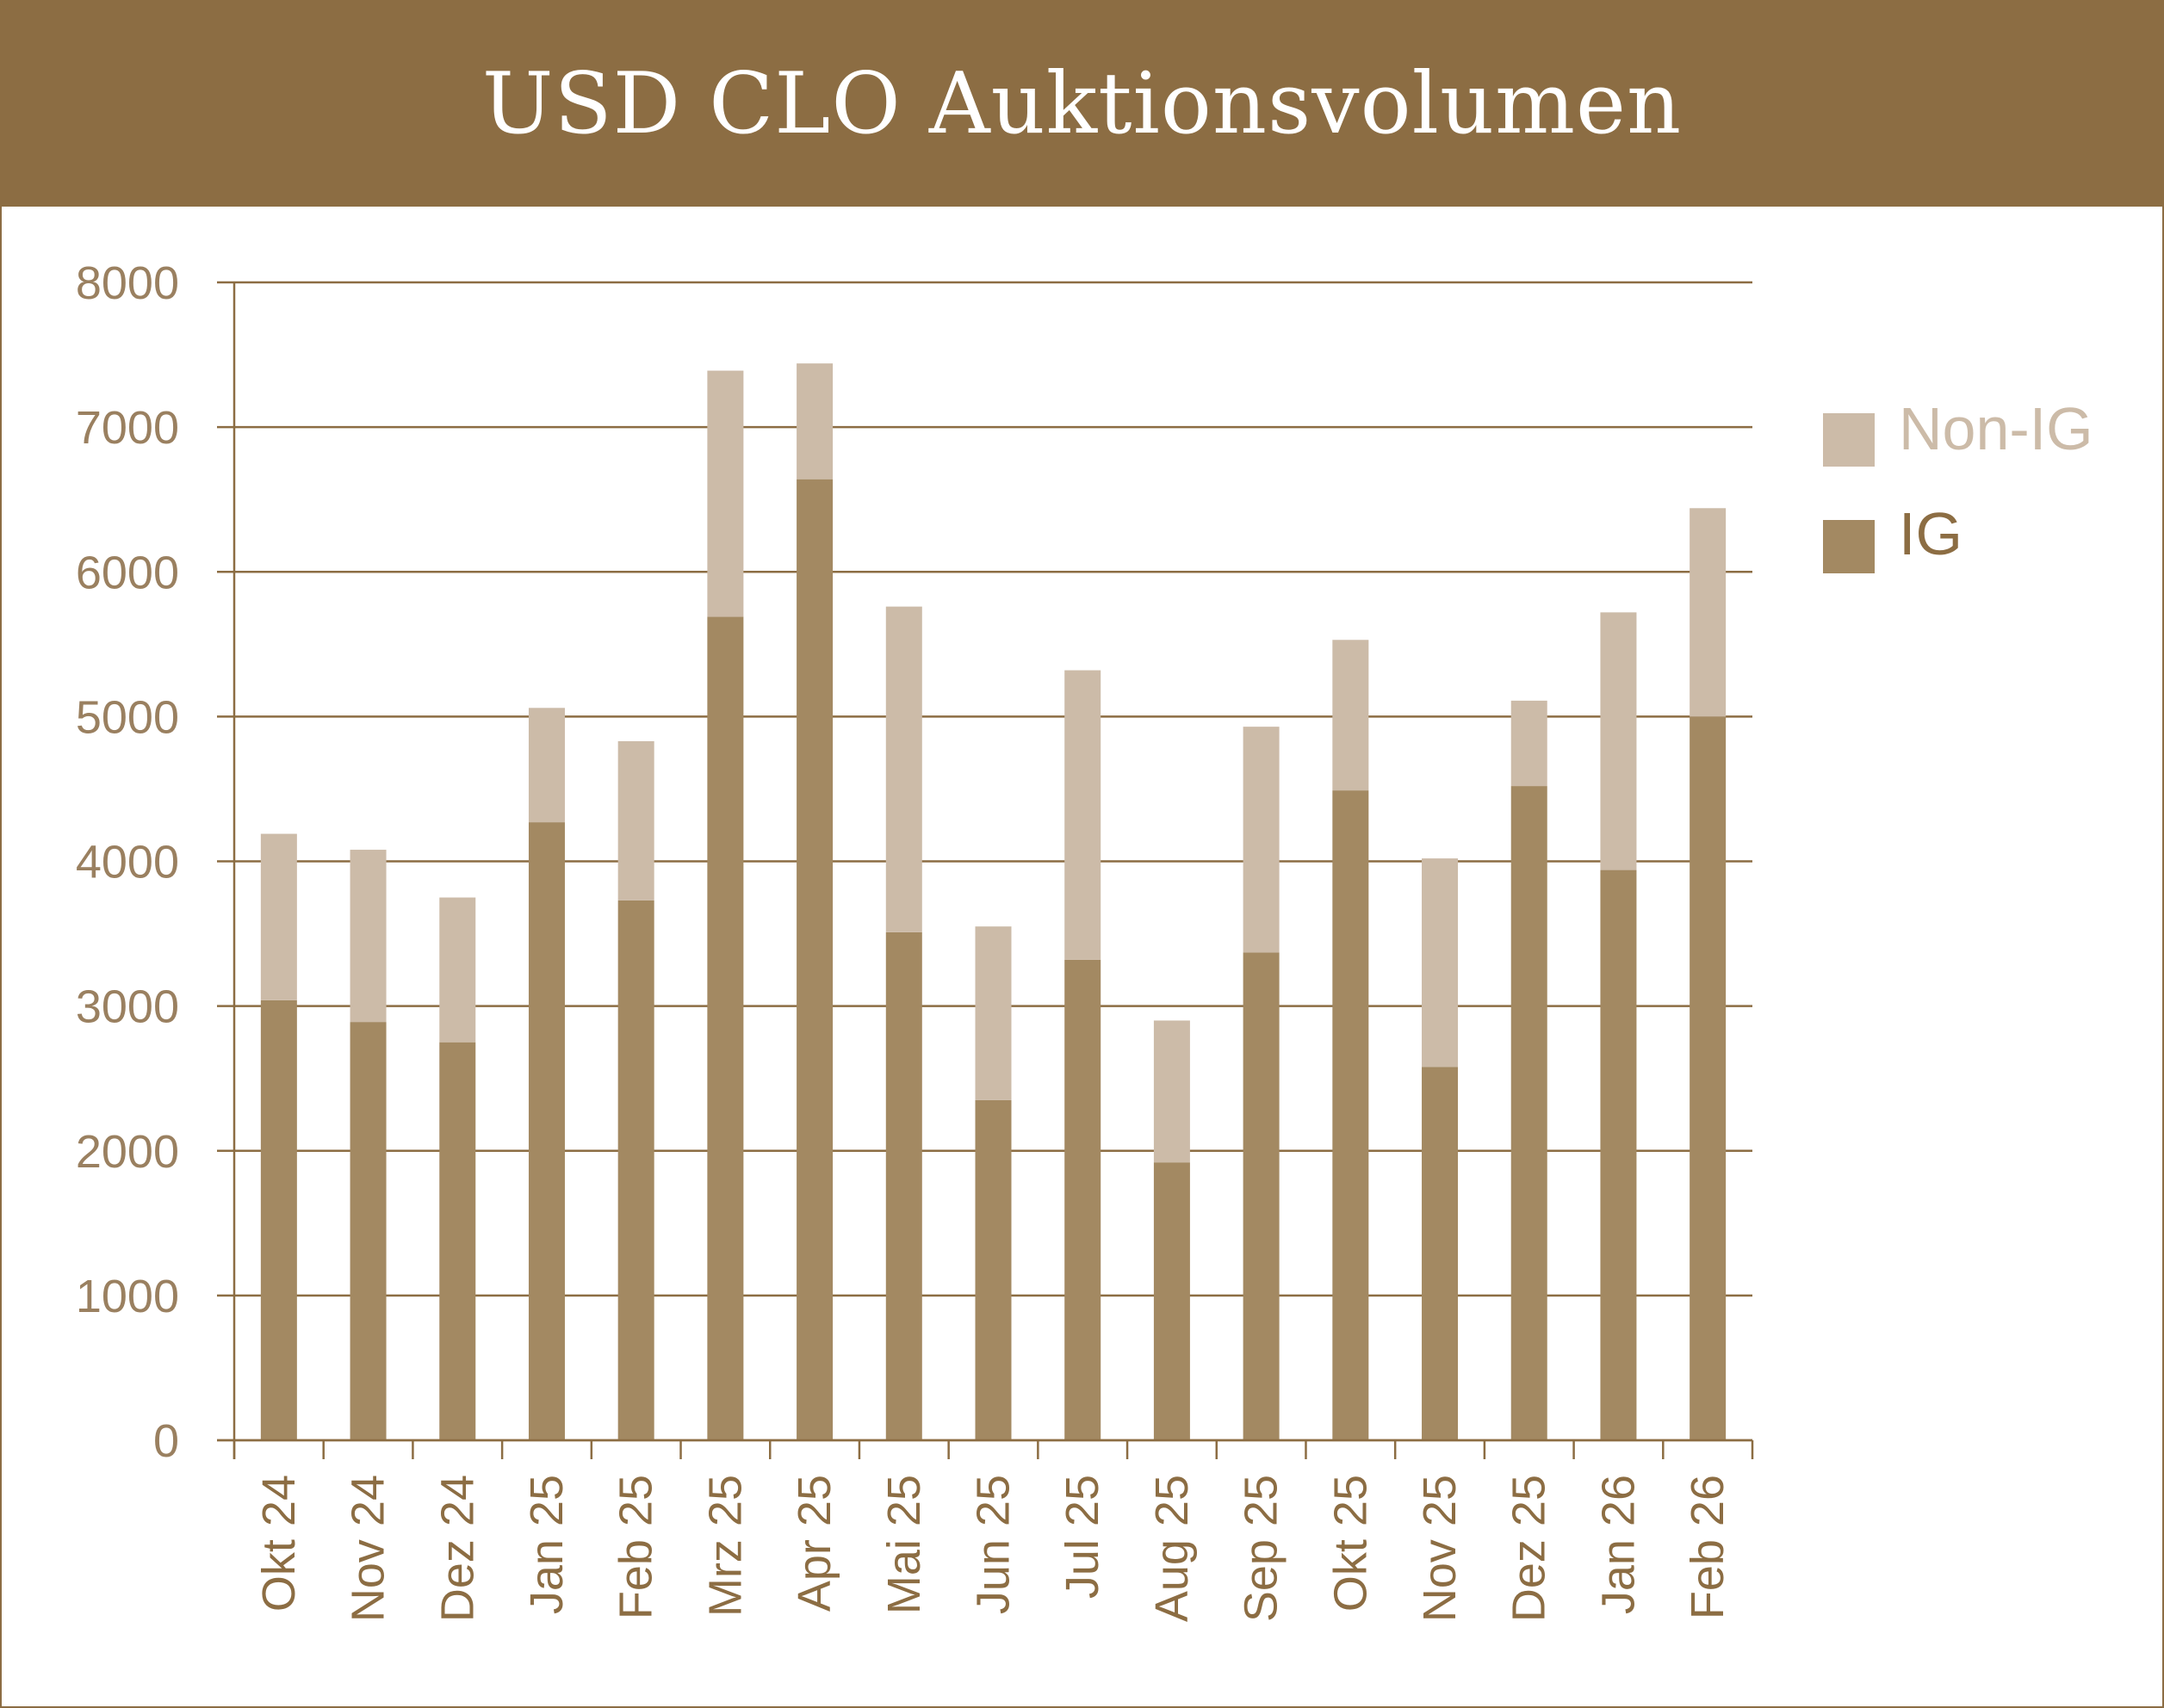 The image size is (2164, 1708). What do you see at coordinates (127, 1296) in the screenshot?
I see `y-tick-label: 1000` at bounding box center [127, 1296].